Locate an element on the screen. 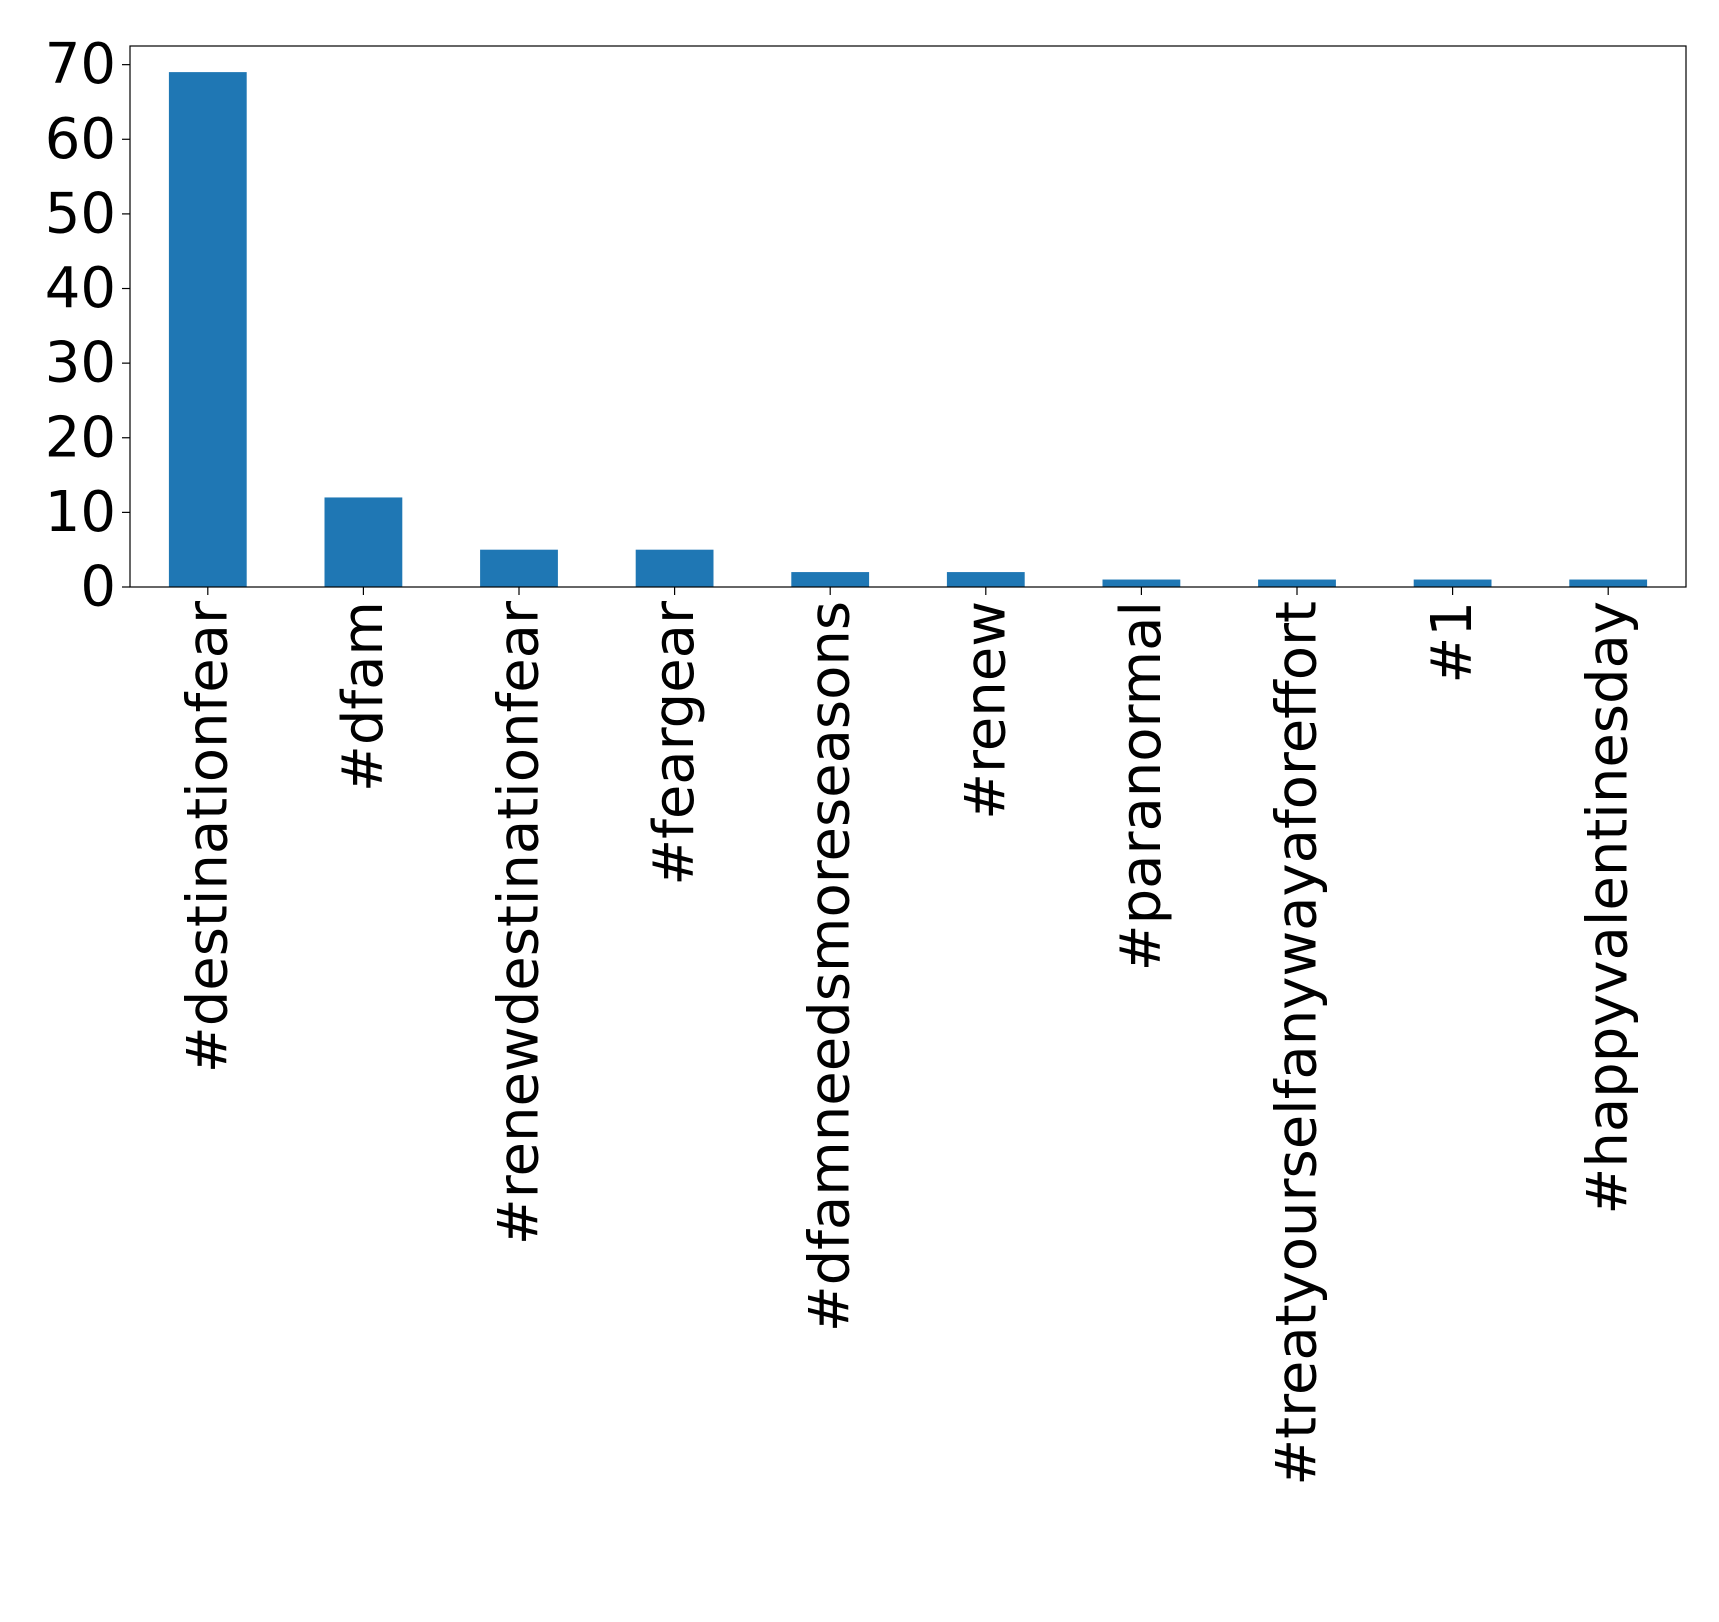  y-axis: 0 10 20 30 40 50 60 70 is located at coordinates (87, 326).